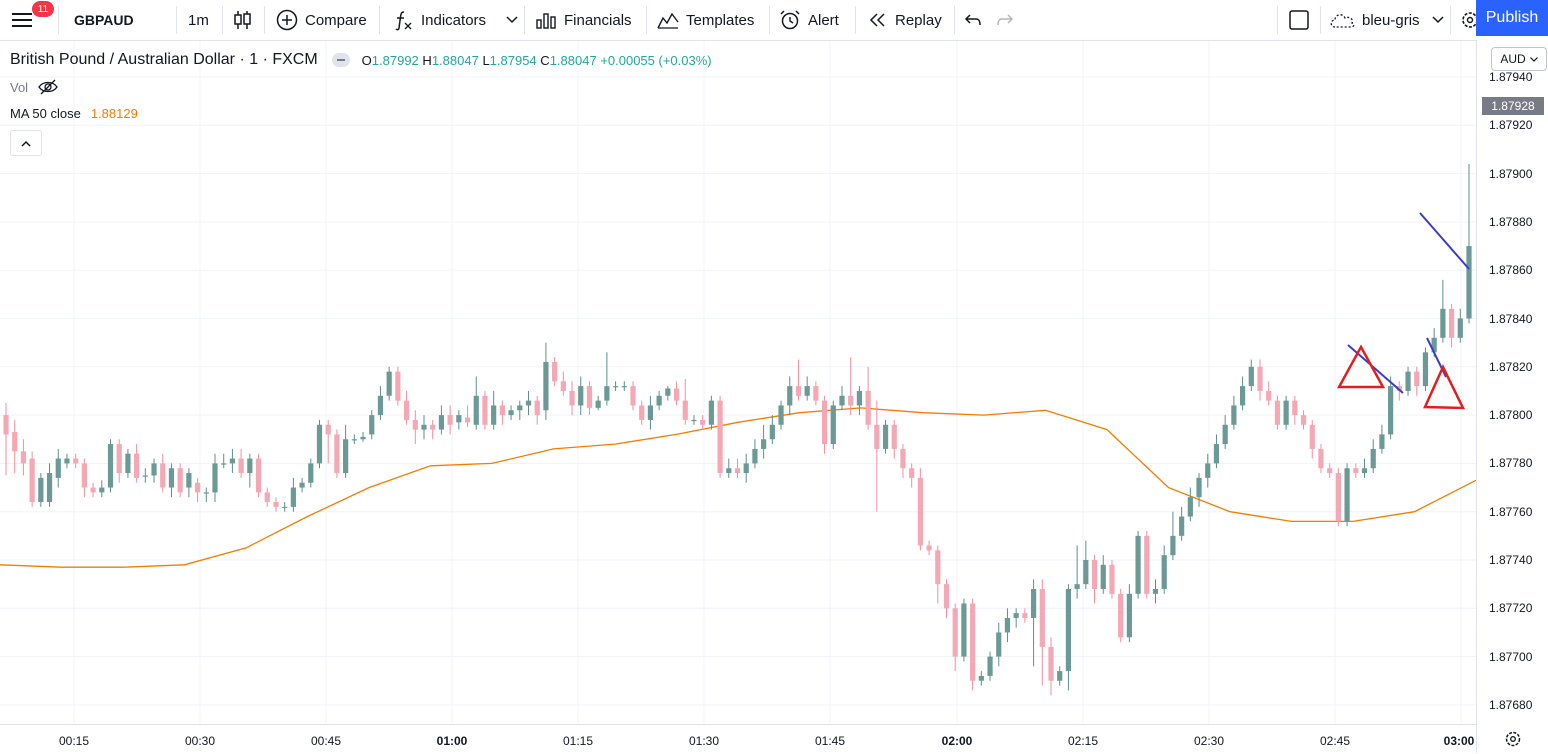 This screenshot has width=1548, height=754. Describe the element at coordinates (452, 741) in the screenshot. I see `time-tick-label: 01:00` at that location.